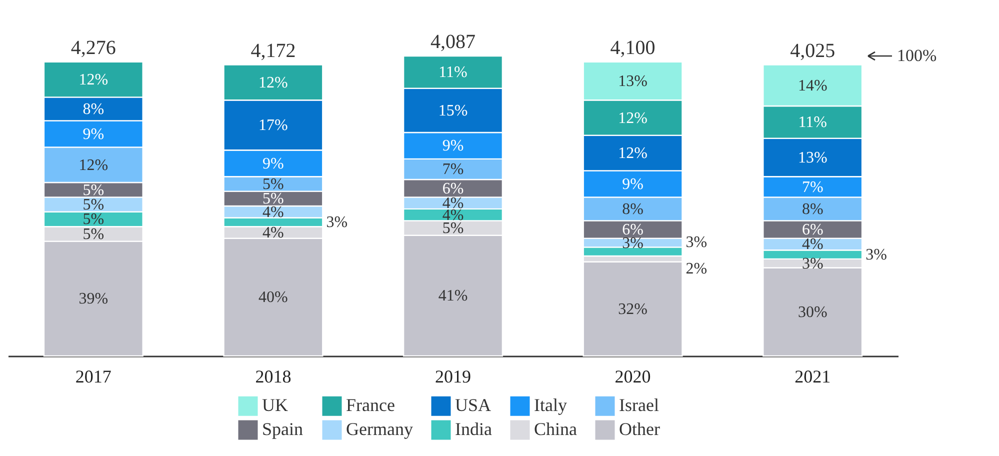 Image resolution: width=999 pixels, height=456 pixels. I want to click on text: 4,087, so click(453, 42).